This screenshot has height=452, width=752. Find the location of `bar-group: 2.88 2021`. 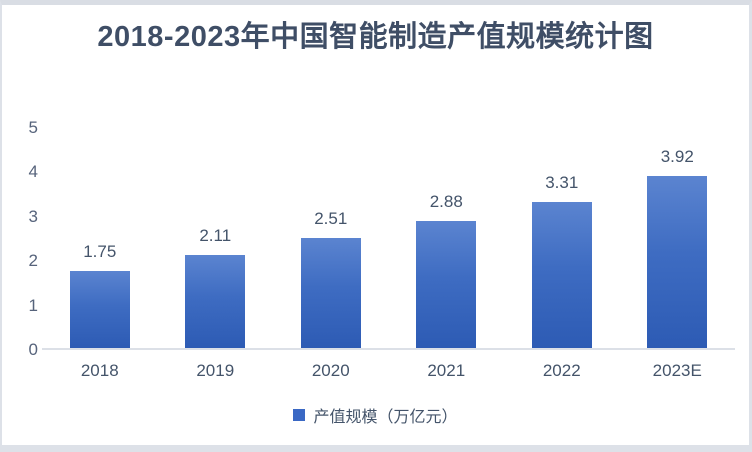

bar-group: 2.88 2021 is located at coordinates (447, 254).